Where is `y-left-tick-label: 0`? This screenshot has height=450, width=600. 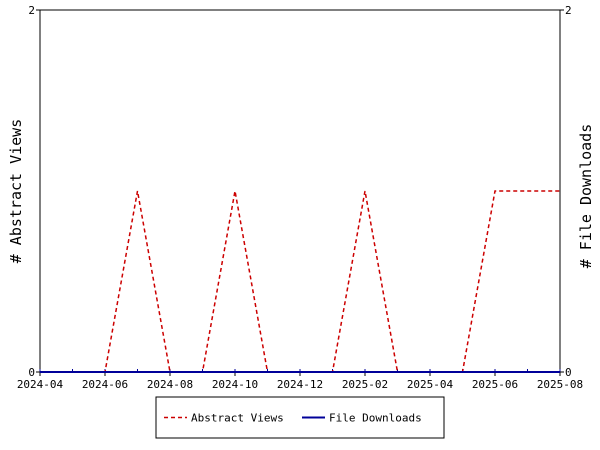
y-left-tick-label: 0 is located at coordinates (31, 372).